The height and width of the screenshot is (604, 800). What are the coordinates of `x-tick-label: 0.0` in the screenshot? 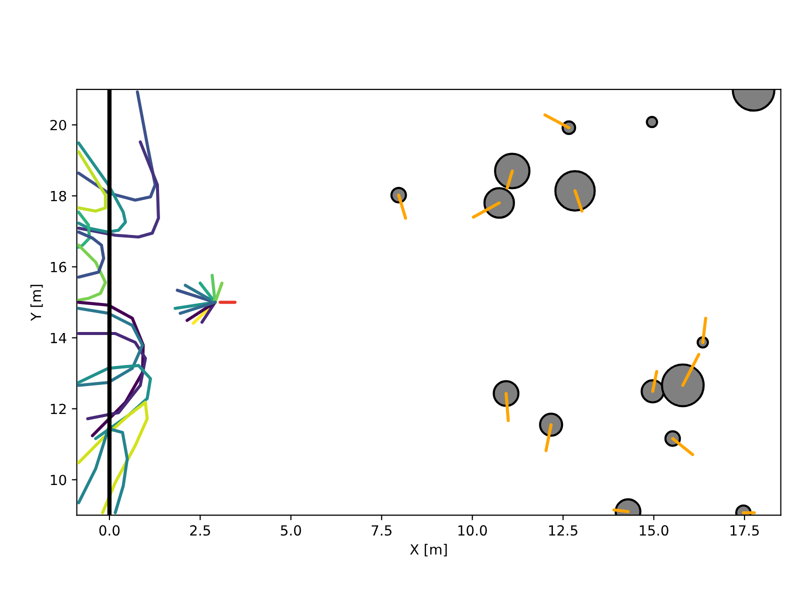 It's located at (109, 530).